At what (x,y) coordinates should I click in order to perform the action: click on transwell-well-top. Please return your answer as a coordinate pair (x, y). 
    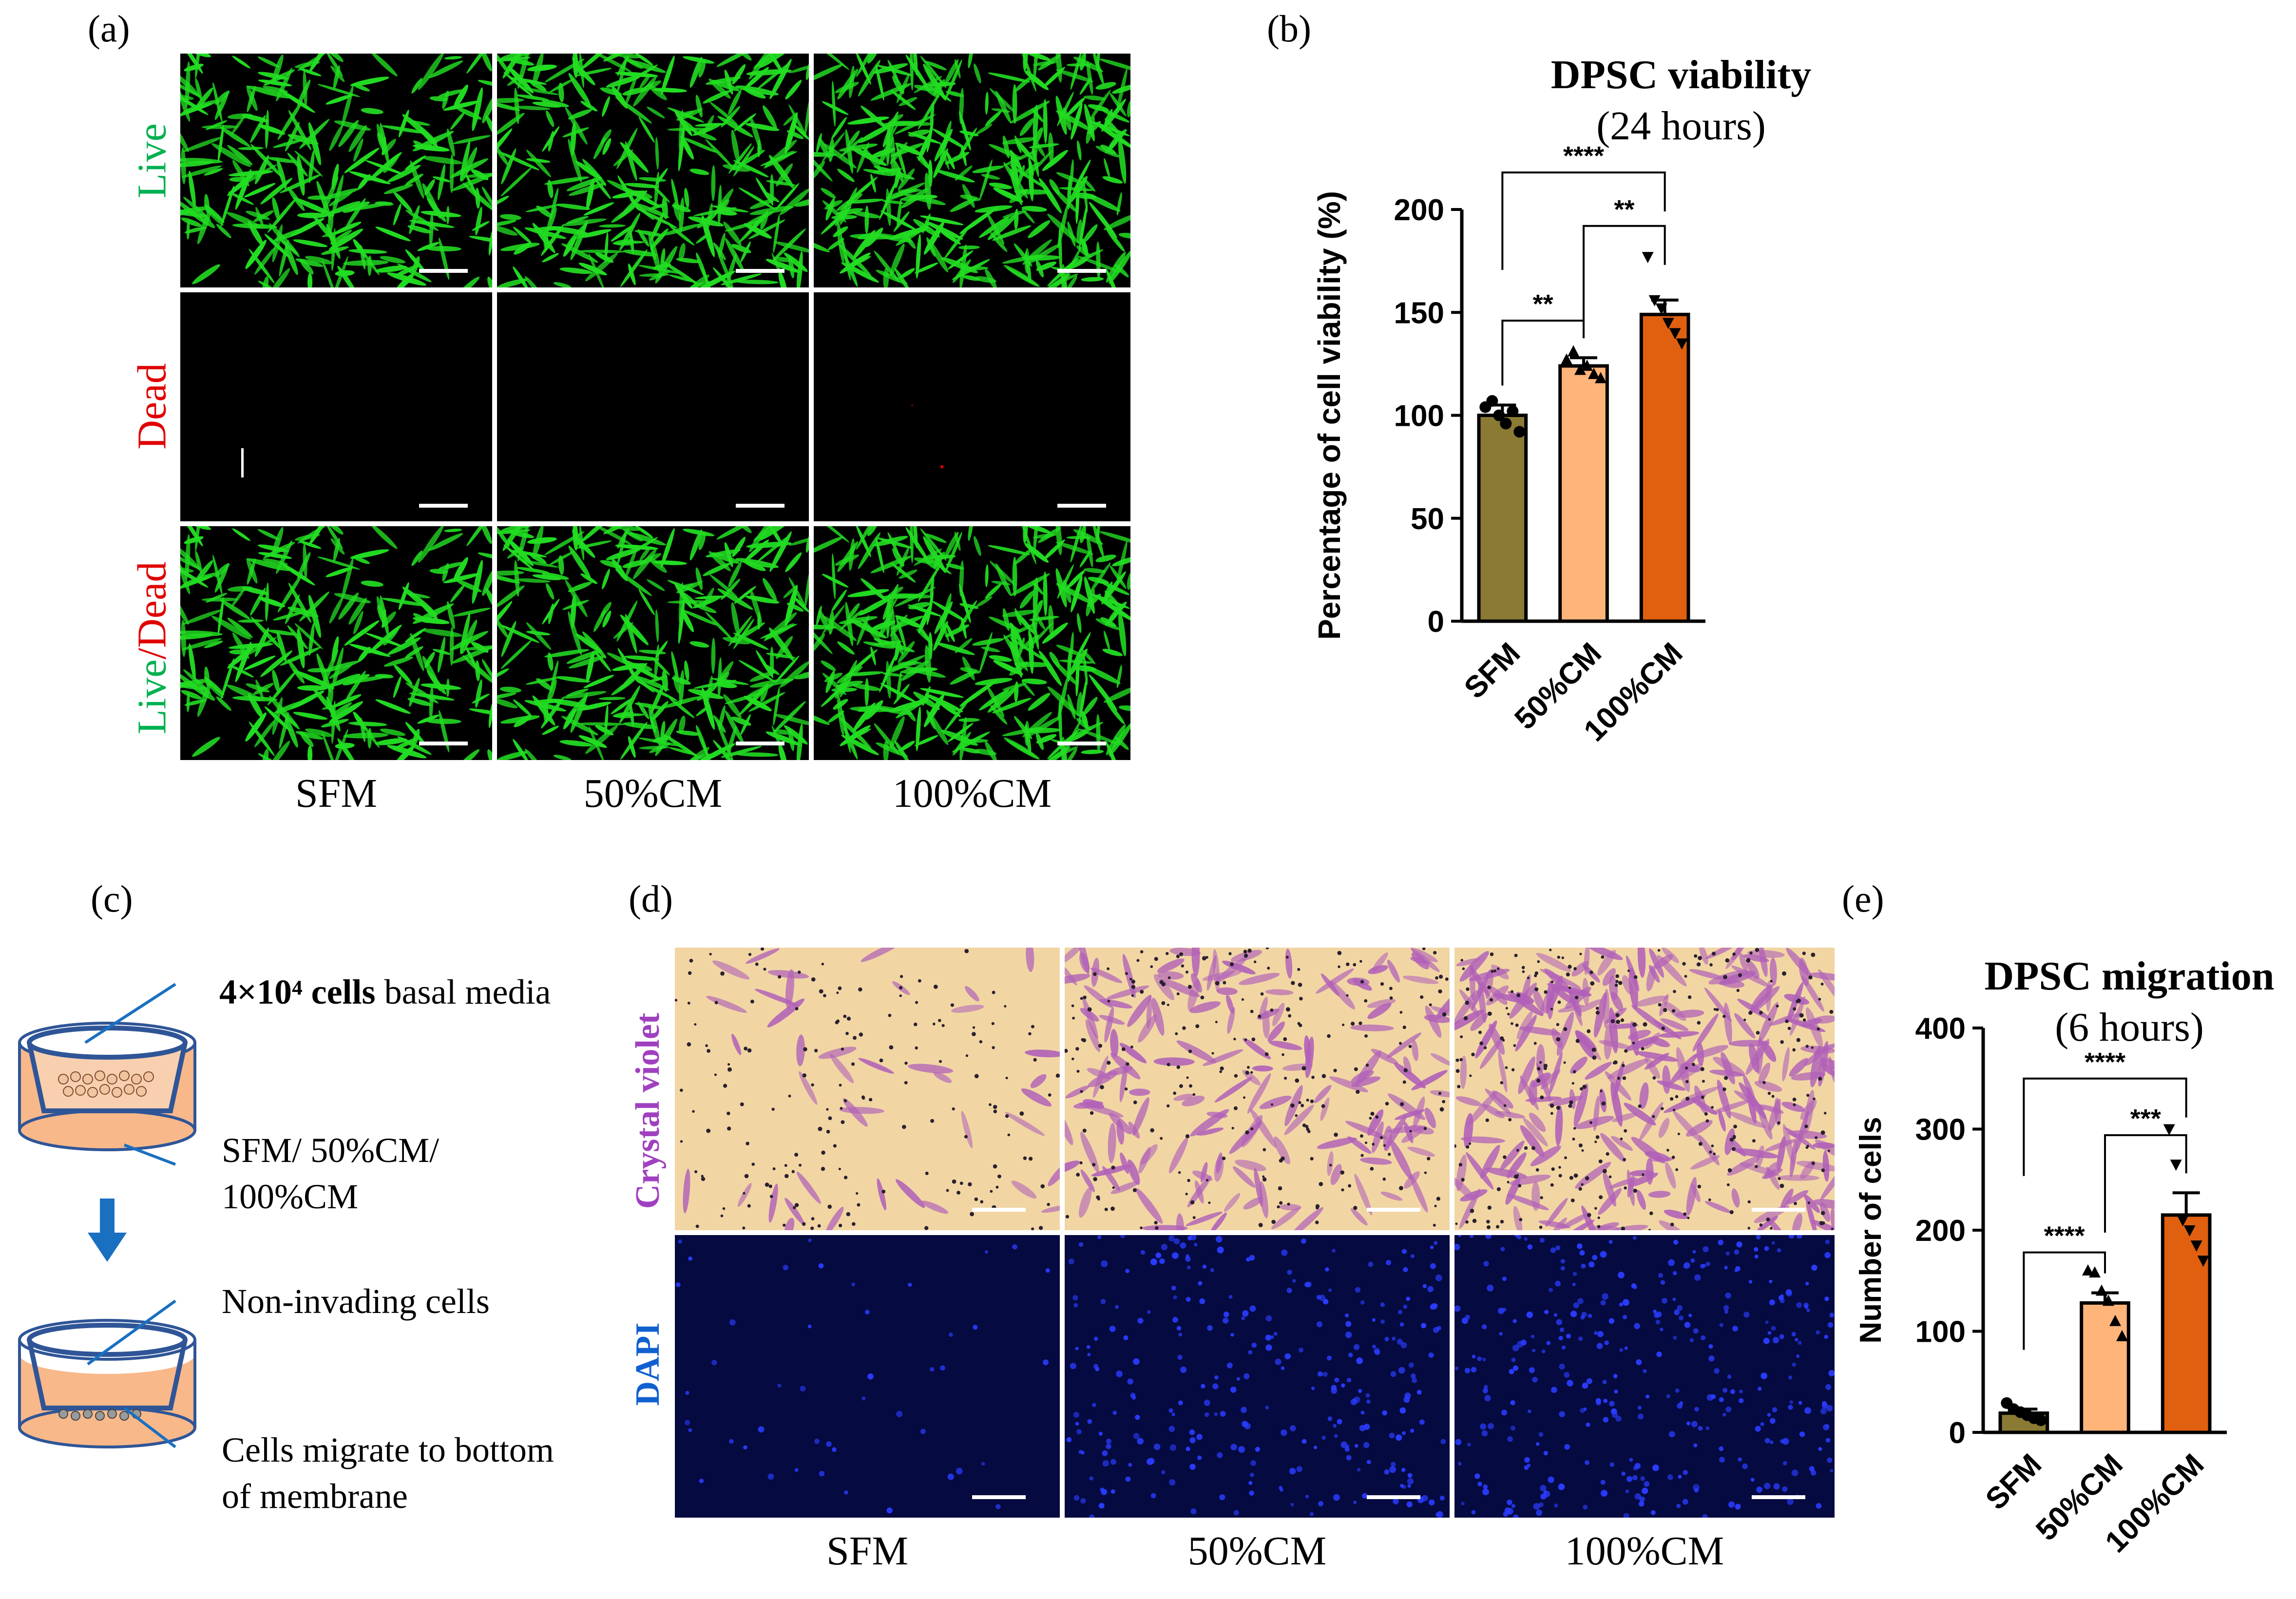
    Looking at the image, I should click on (107, 1087).